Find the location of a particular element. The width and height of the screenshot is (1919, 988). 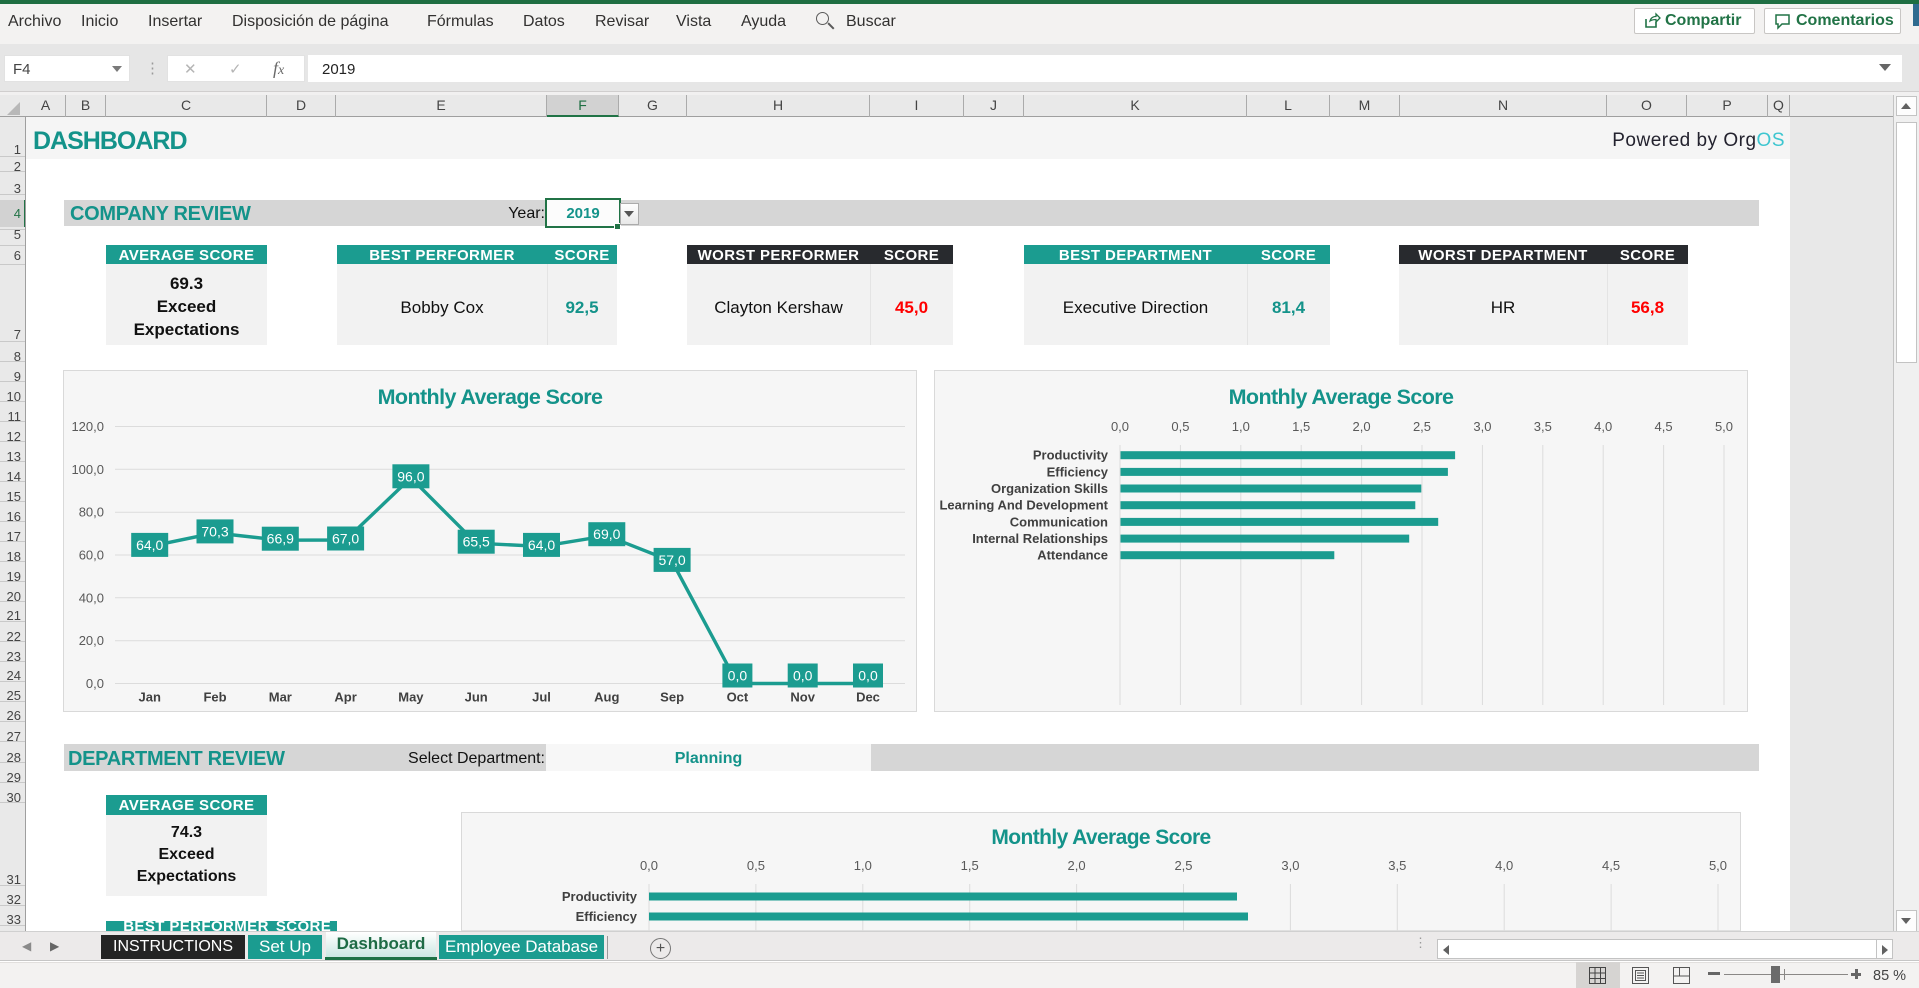

svg-text: 20,0 is located at coordinates (91, 640).